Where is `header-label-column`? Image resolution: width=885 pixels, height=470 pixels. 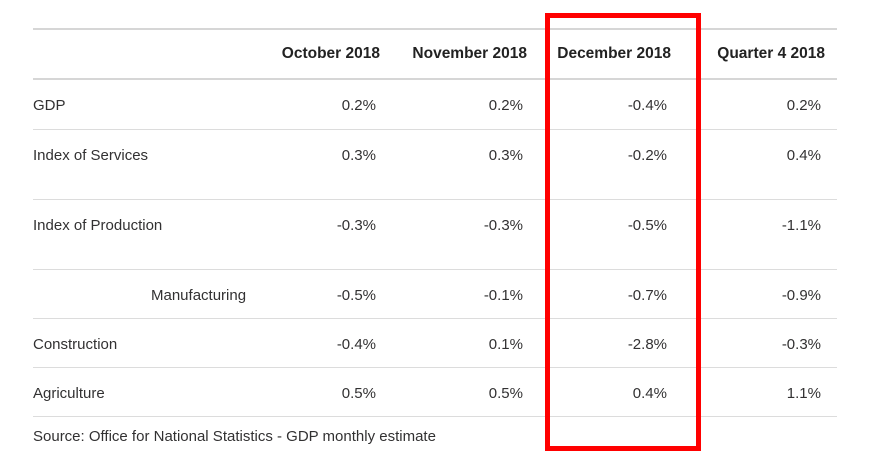
header-label-column is located at coordinates (151, 54).